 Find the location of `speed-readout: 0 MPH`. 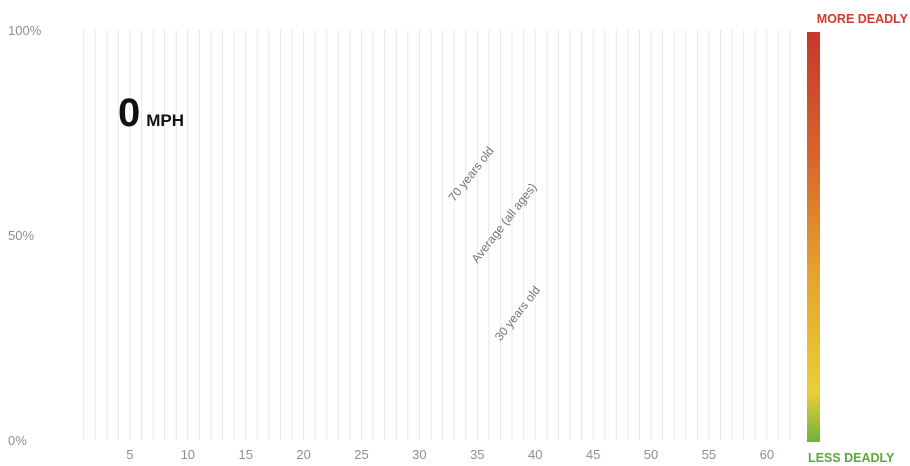

speed-readout: 0 MPH is located at coordinates (151, 113).